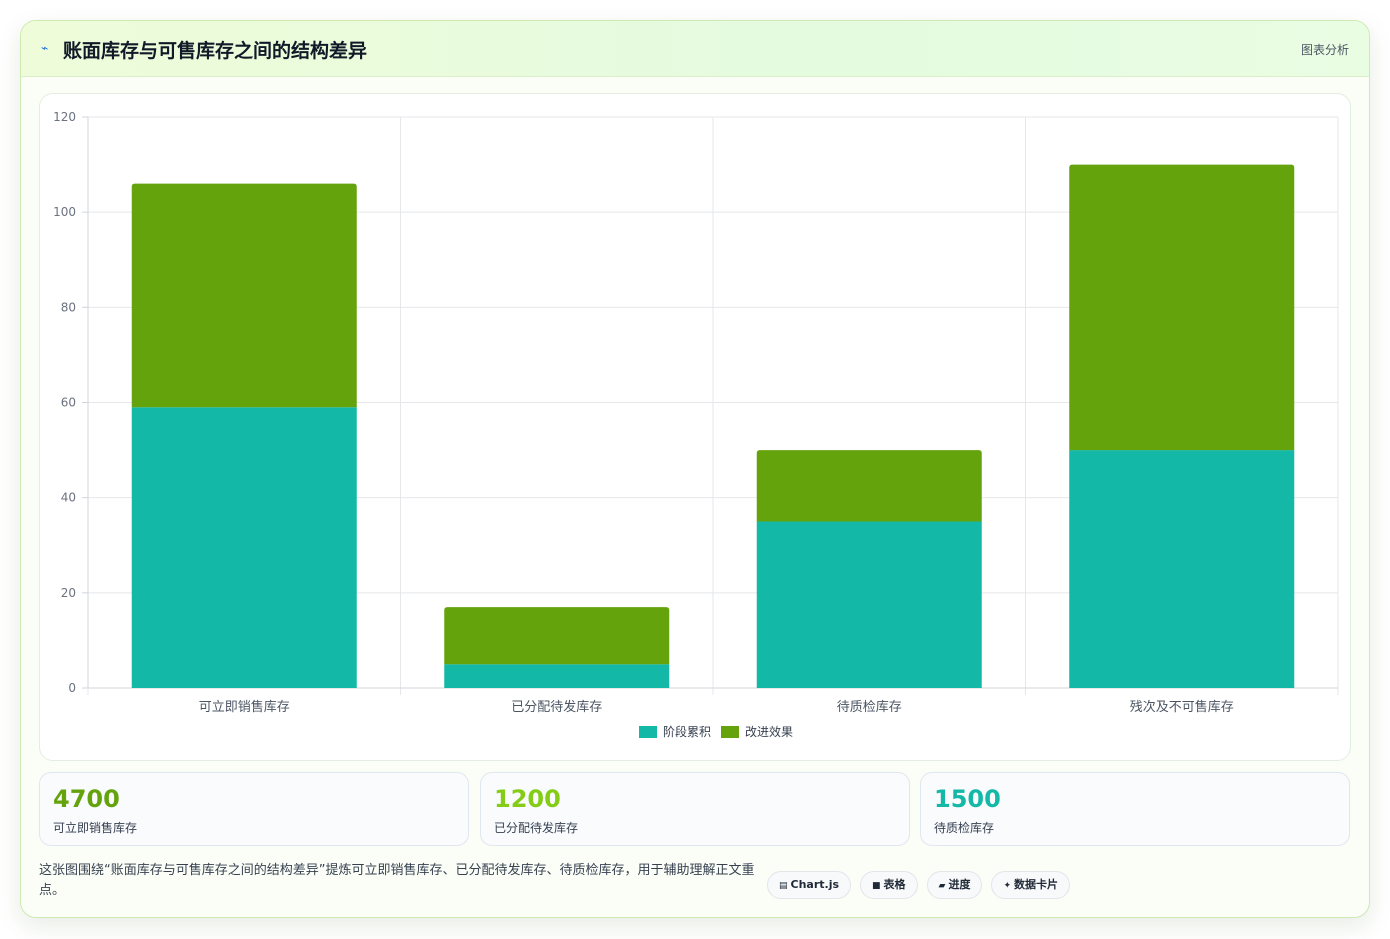  I want to click on card-icon: ✦, so click(1007, 886).